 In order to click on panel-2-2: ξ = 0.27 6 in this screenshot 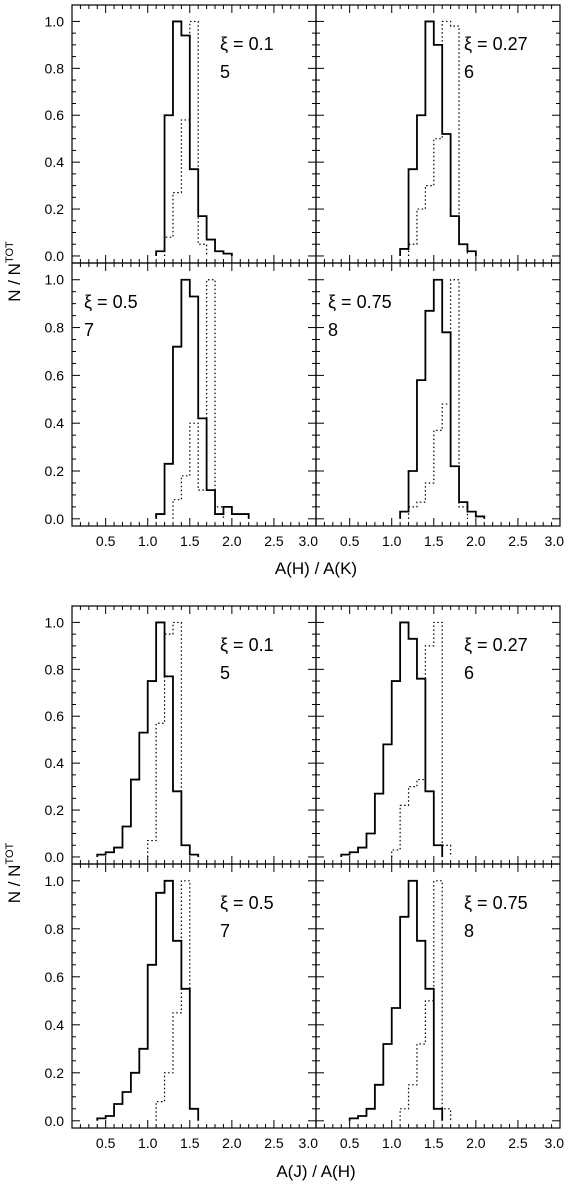, I will do `click(438, 735)`.